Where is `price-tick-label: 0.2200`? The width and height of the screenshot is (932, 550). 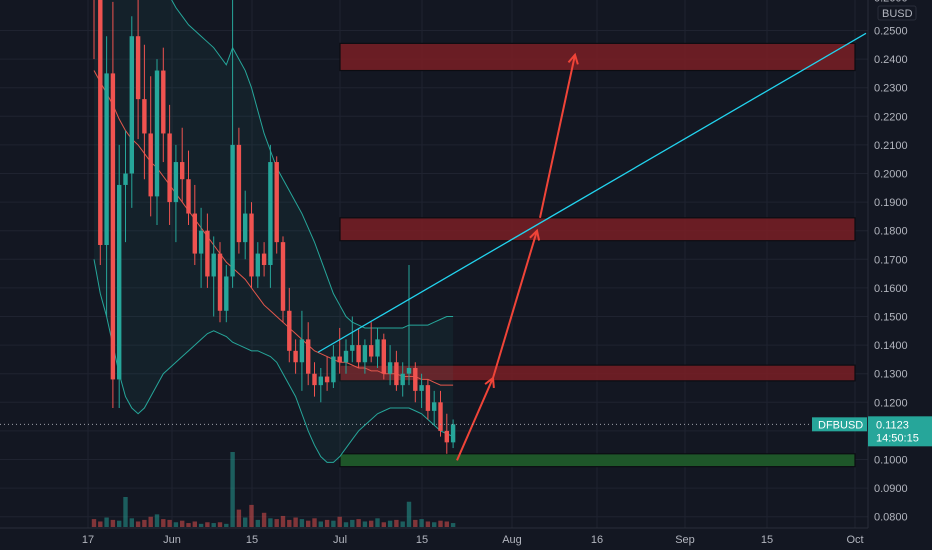 price-tick-label: 0.2200 is located at coordinates (891, 117).